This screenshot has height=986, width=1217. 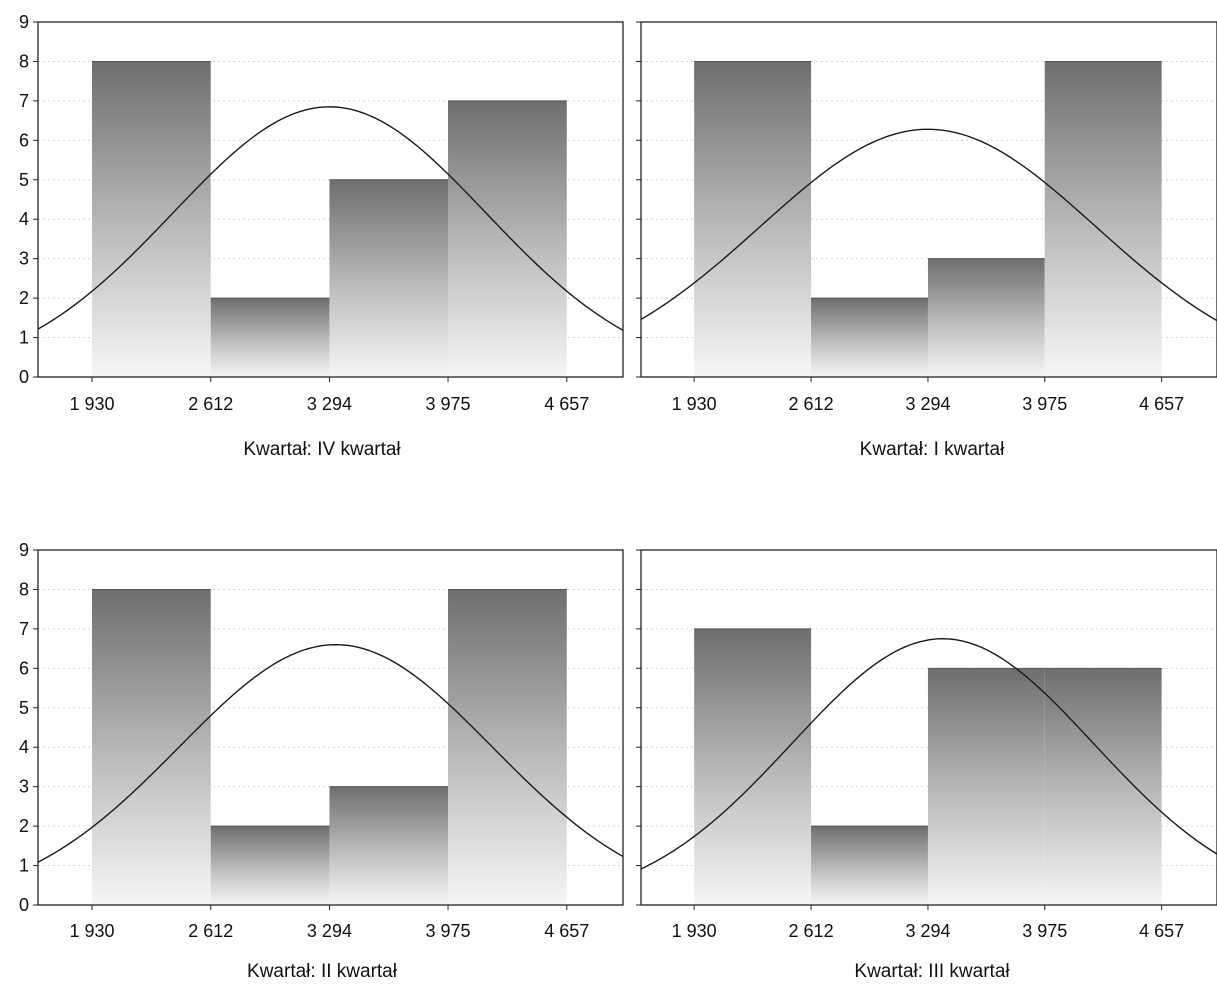 I want to click on panel-caption: Kwartał: I kwartał, so click(x=932, y=449).